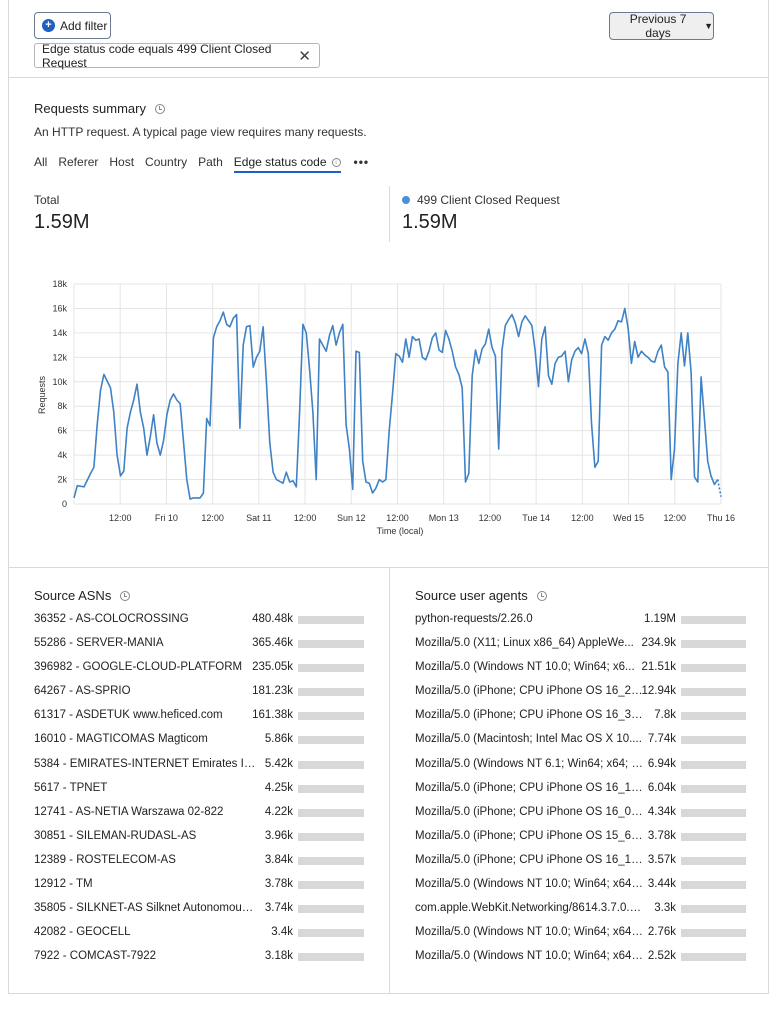  Describe the element at coordinates (658, 643) in the screenshot. I see `list-item-value: 234.9k` at that location.